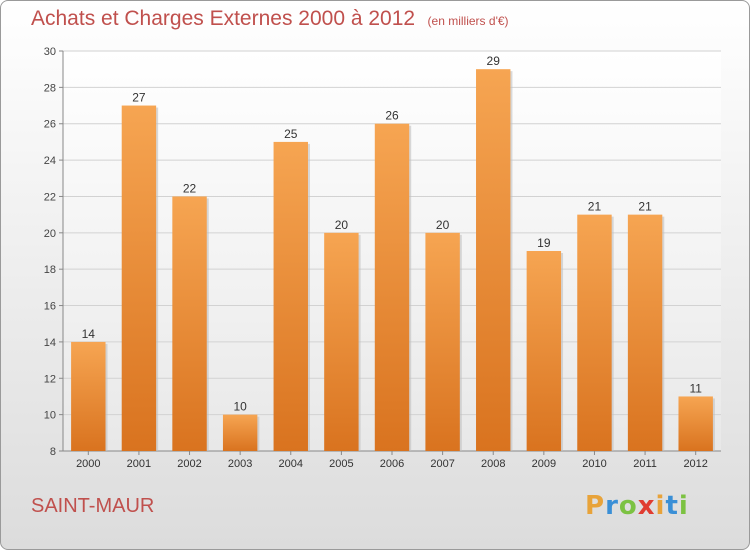  I want to click on logo-letter: t, so click(672, 506).